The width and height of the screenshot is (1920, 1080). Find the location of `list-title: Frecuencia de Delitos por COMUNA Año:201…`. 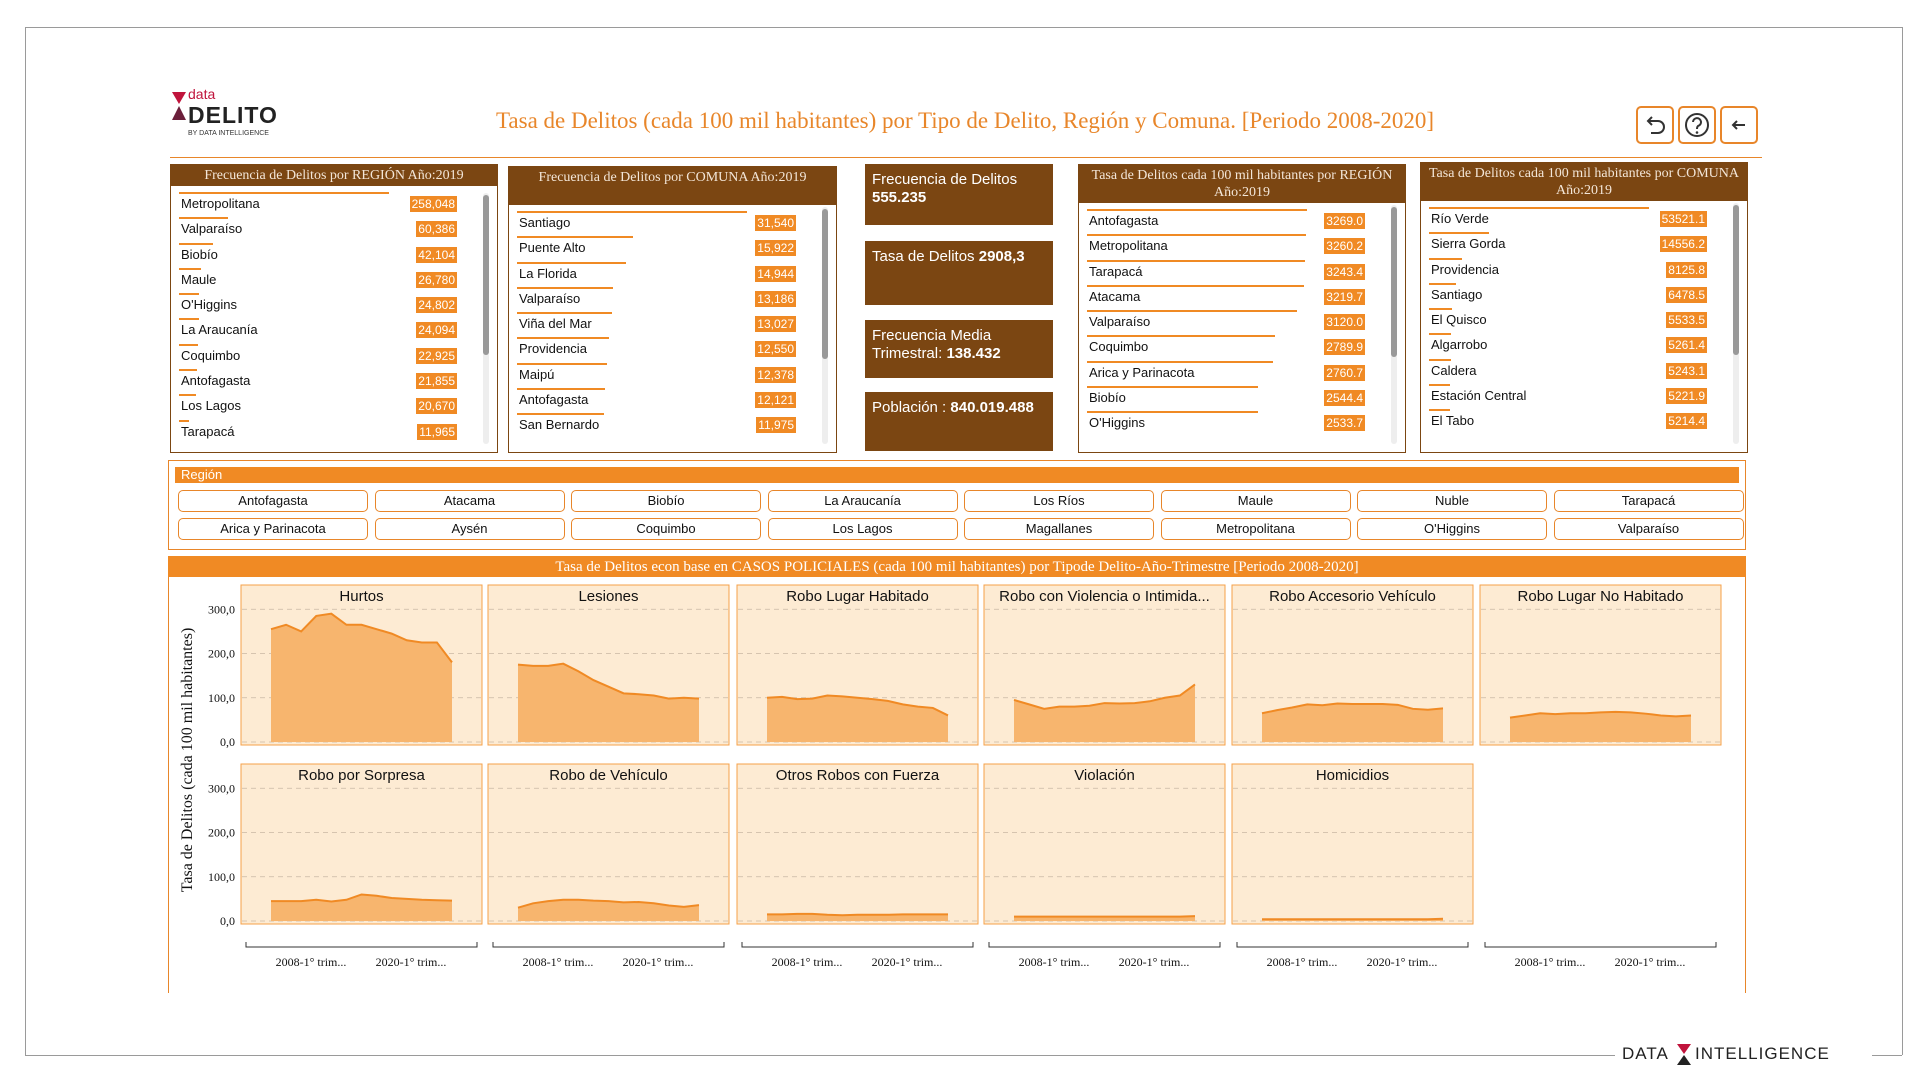

list-title: Frecuencia de Delitos por COMUNA Año:201… is located at coordinates (672, 186).